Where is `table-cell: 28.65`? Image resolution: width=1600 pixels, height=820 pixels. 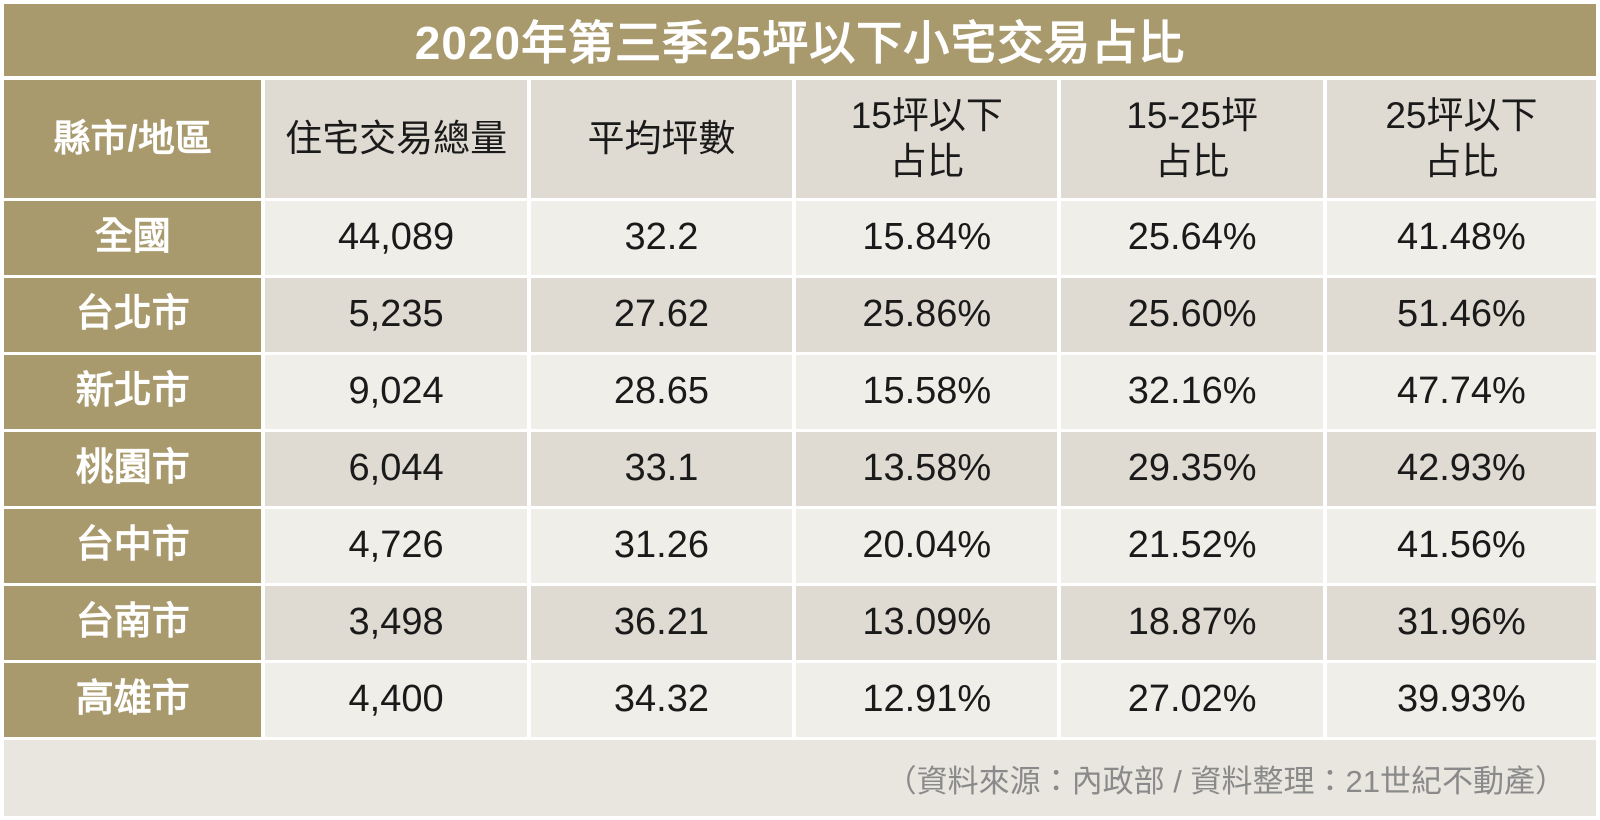 table-cell: 28.65 is located at coordinates (661, 392).